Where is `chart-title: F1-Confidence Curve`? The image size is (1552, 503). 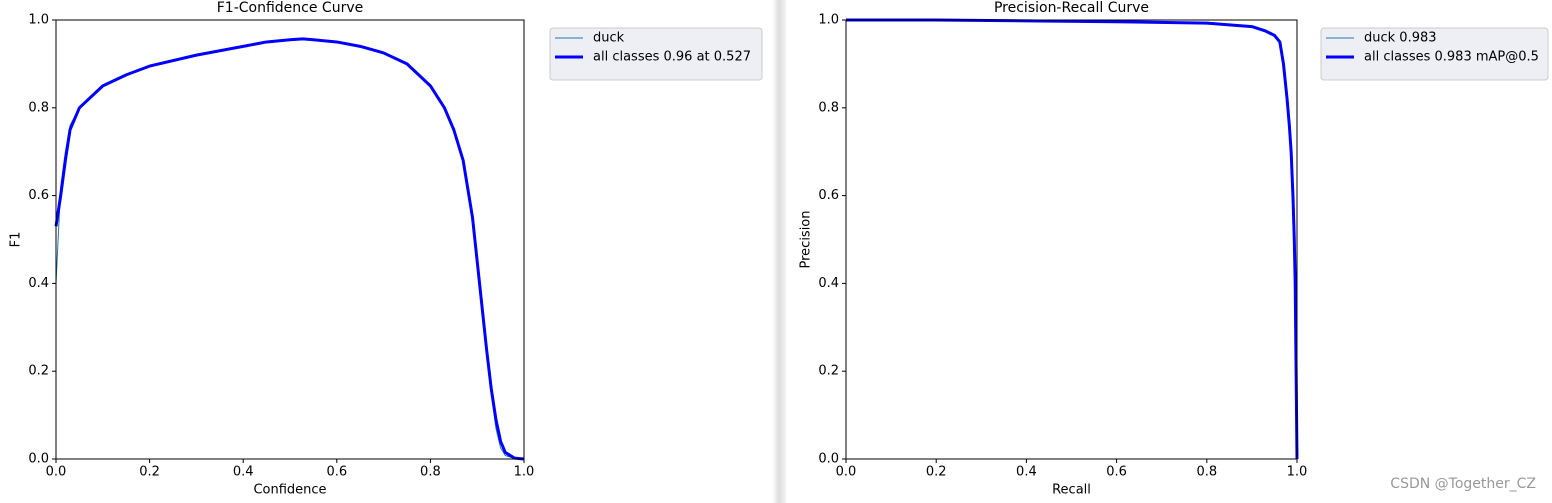 chart-title: F1-Confidence Curve is located at coordinates (290, 8).